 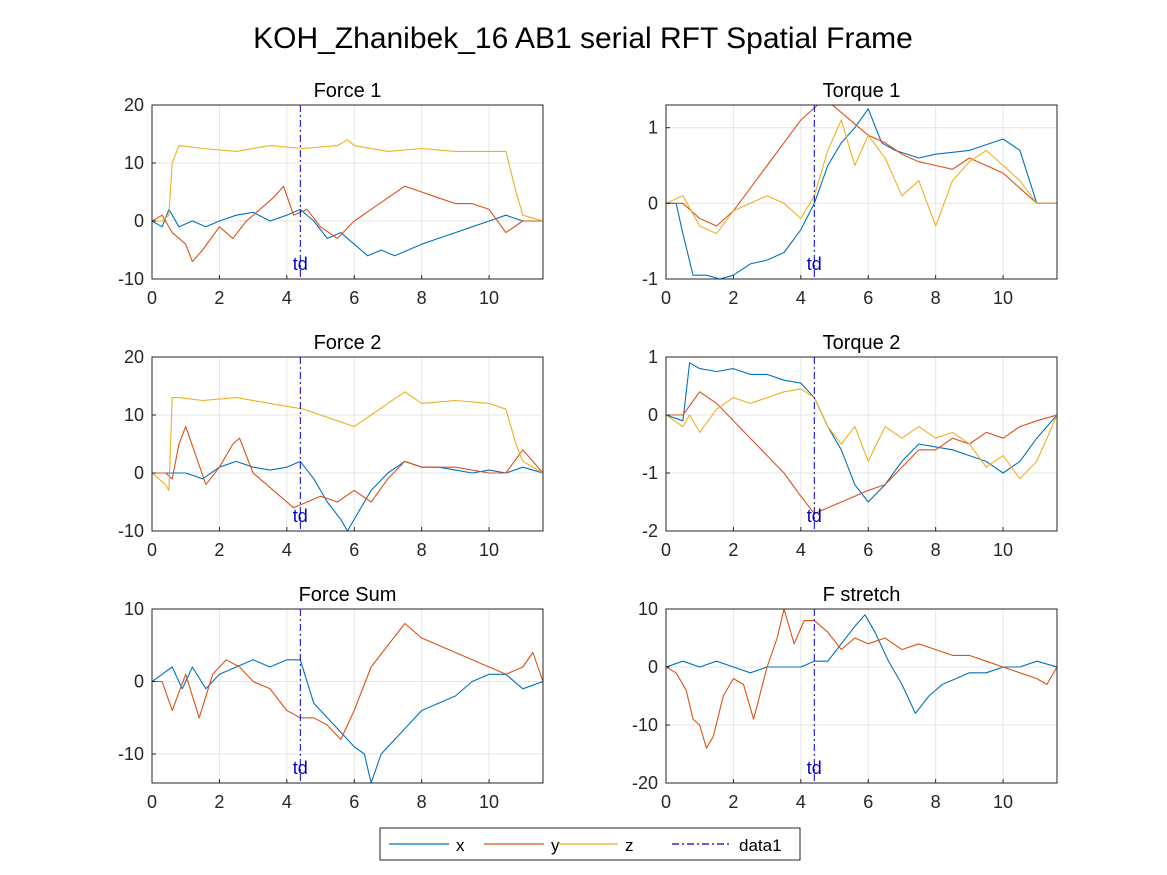 I want to click on subplot-6: td 0 2 4 6 8 10 -20 -10 0 10 F stretch, so click(x=845, y=698).